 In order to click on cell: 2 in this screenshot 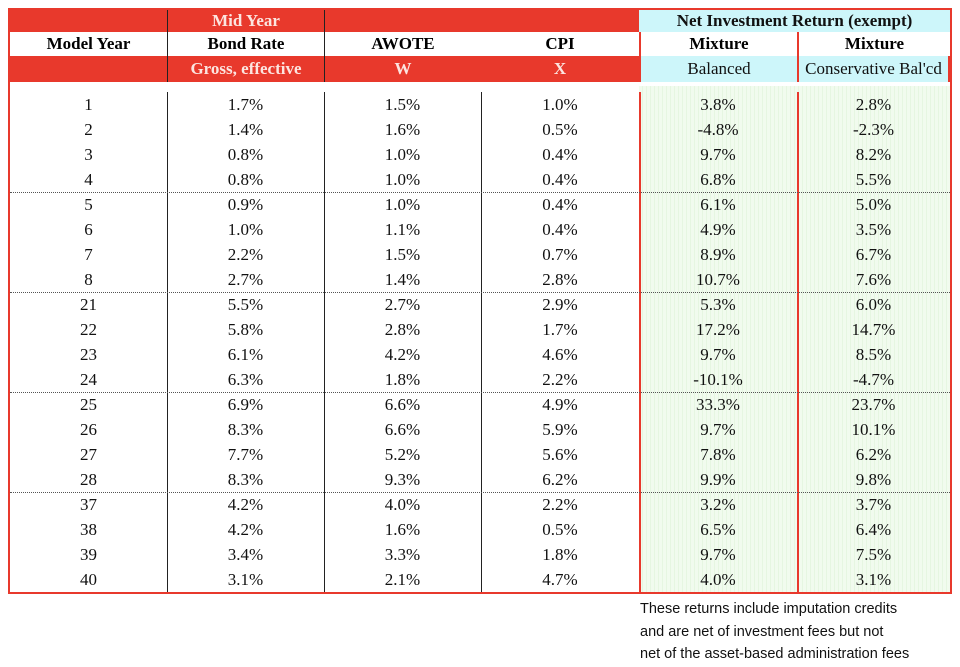, I will do `click(88, 129)`.